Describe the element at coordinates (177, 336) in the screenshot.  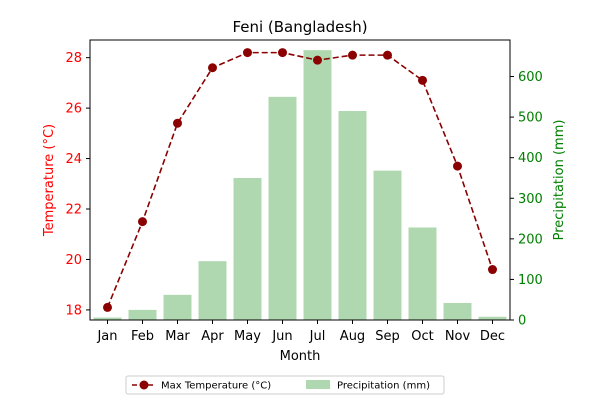
I see `x-tick-label: Mar` at that location.